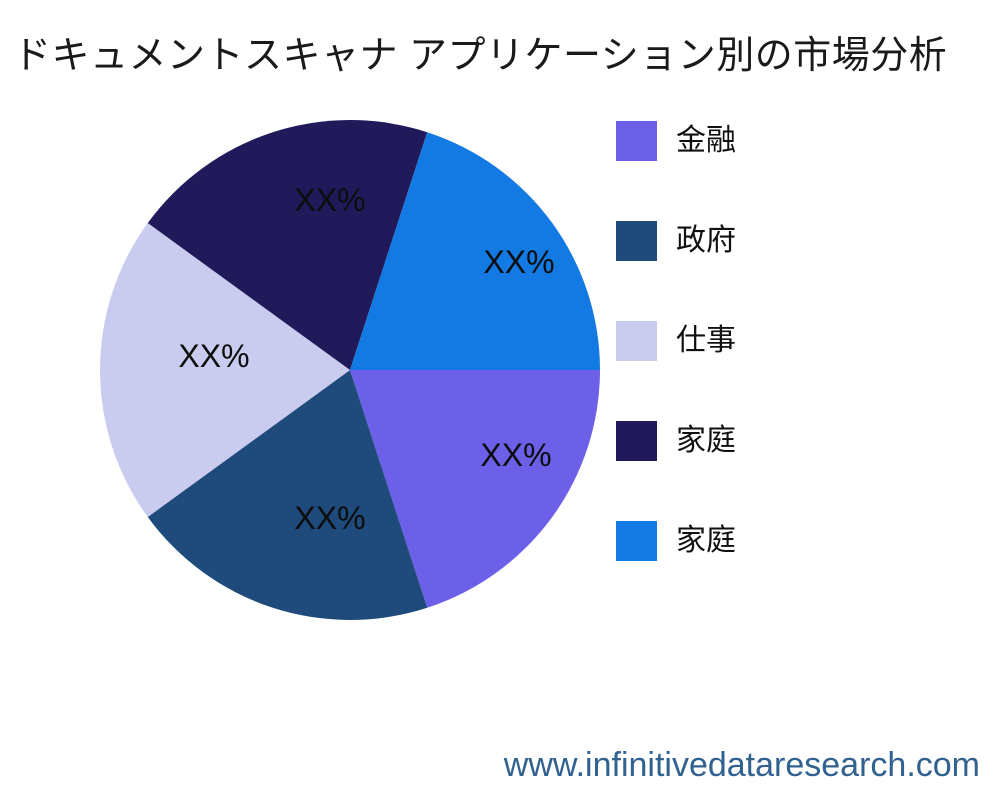 The image size is (1000, 800). What do you see at coordinates (706, 240) in the screenshot?
I see `legend-label-1: 政府` at bounding box center [706, 240].